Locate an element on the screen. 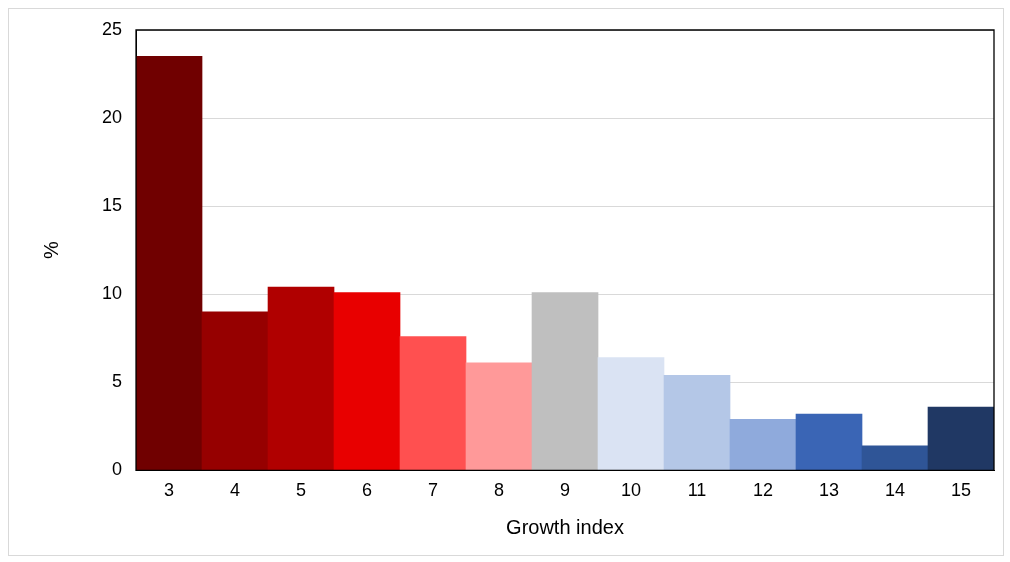  x-tick-label: 11 is located at coordinates (697, 490).